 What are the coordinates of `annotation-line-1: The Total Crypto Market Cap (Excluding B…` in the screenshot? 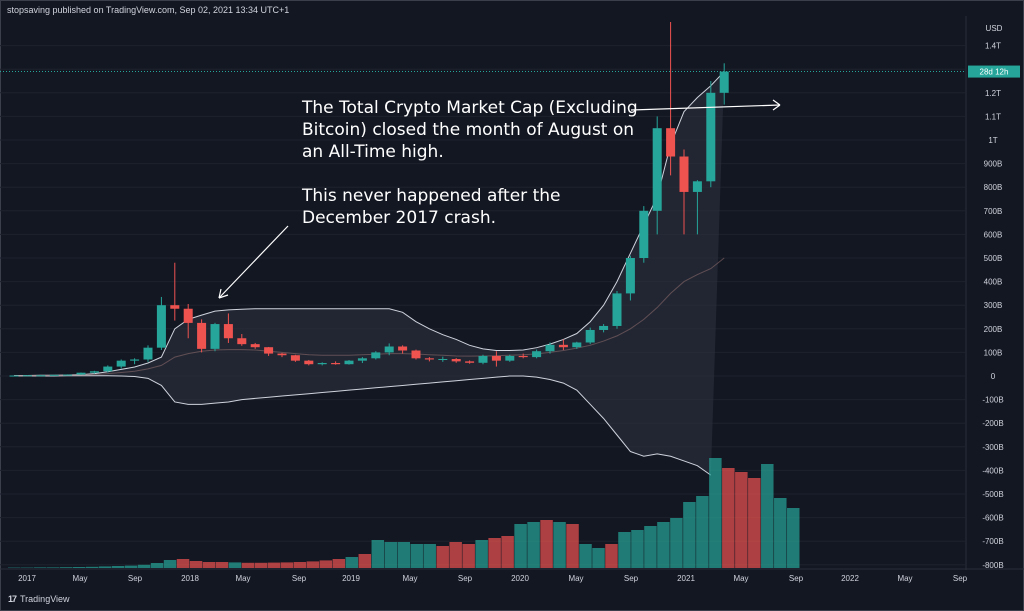 It's located at (470, 130).